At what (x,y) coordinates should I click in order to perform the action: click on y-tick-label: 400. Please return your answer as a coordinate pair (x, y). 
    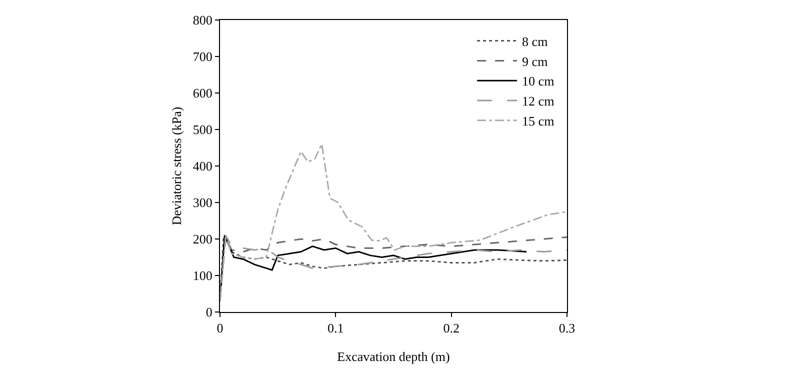
    Looking at the image, I should click on (202, 166).